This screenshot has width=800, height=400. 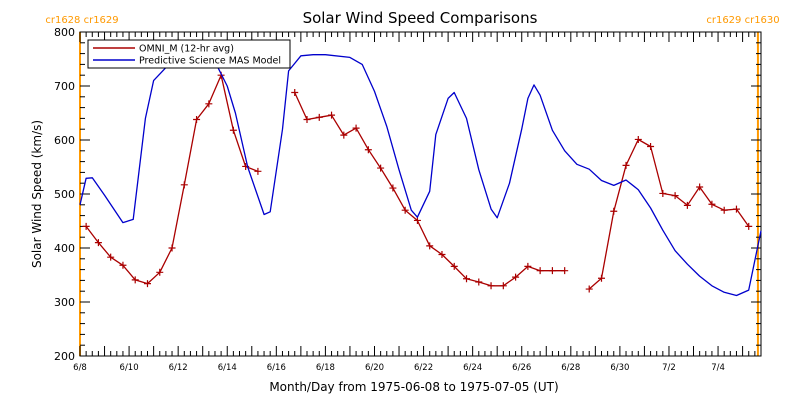 What do you see at coordinates (64, 302) in the screenshot?
I see `y-tick-label: 300` at bounding box center [64, 302].